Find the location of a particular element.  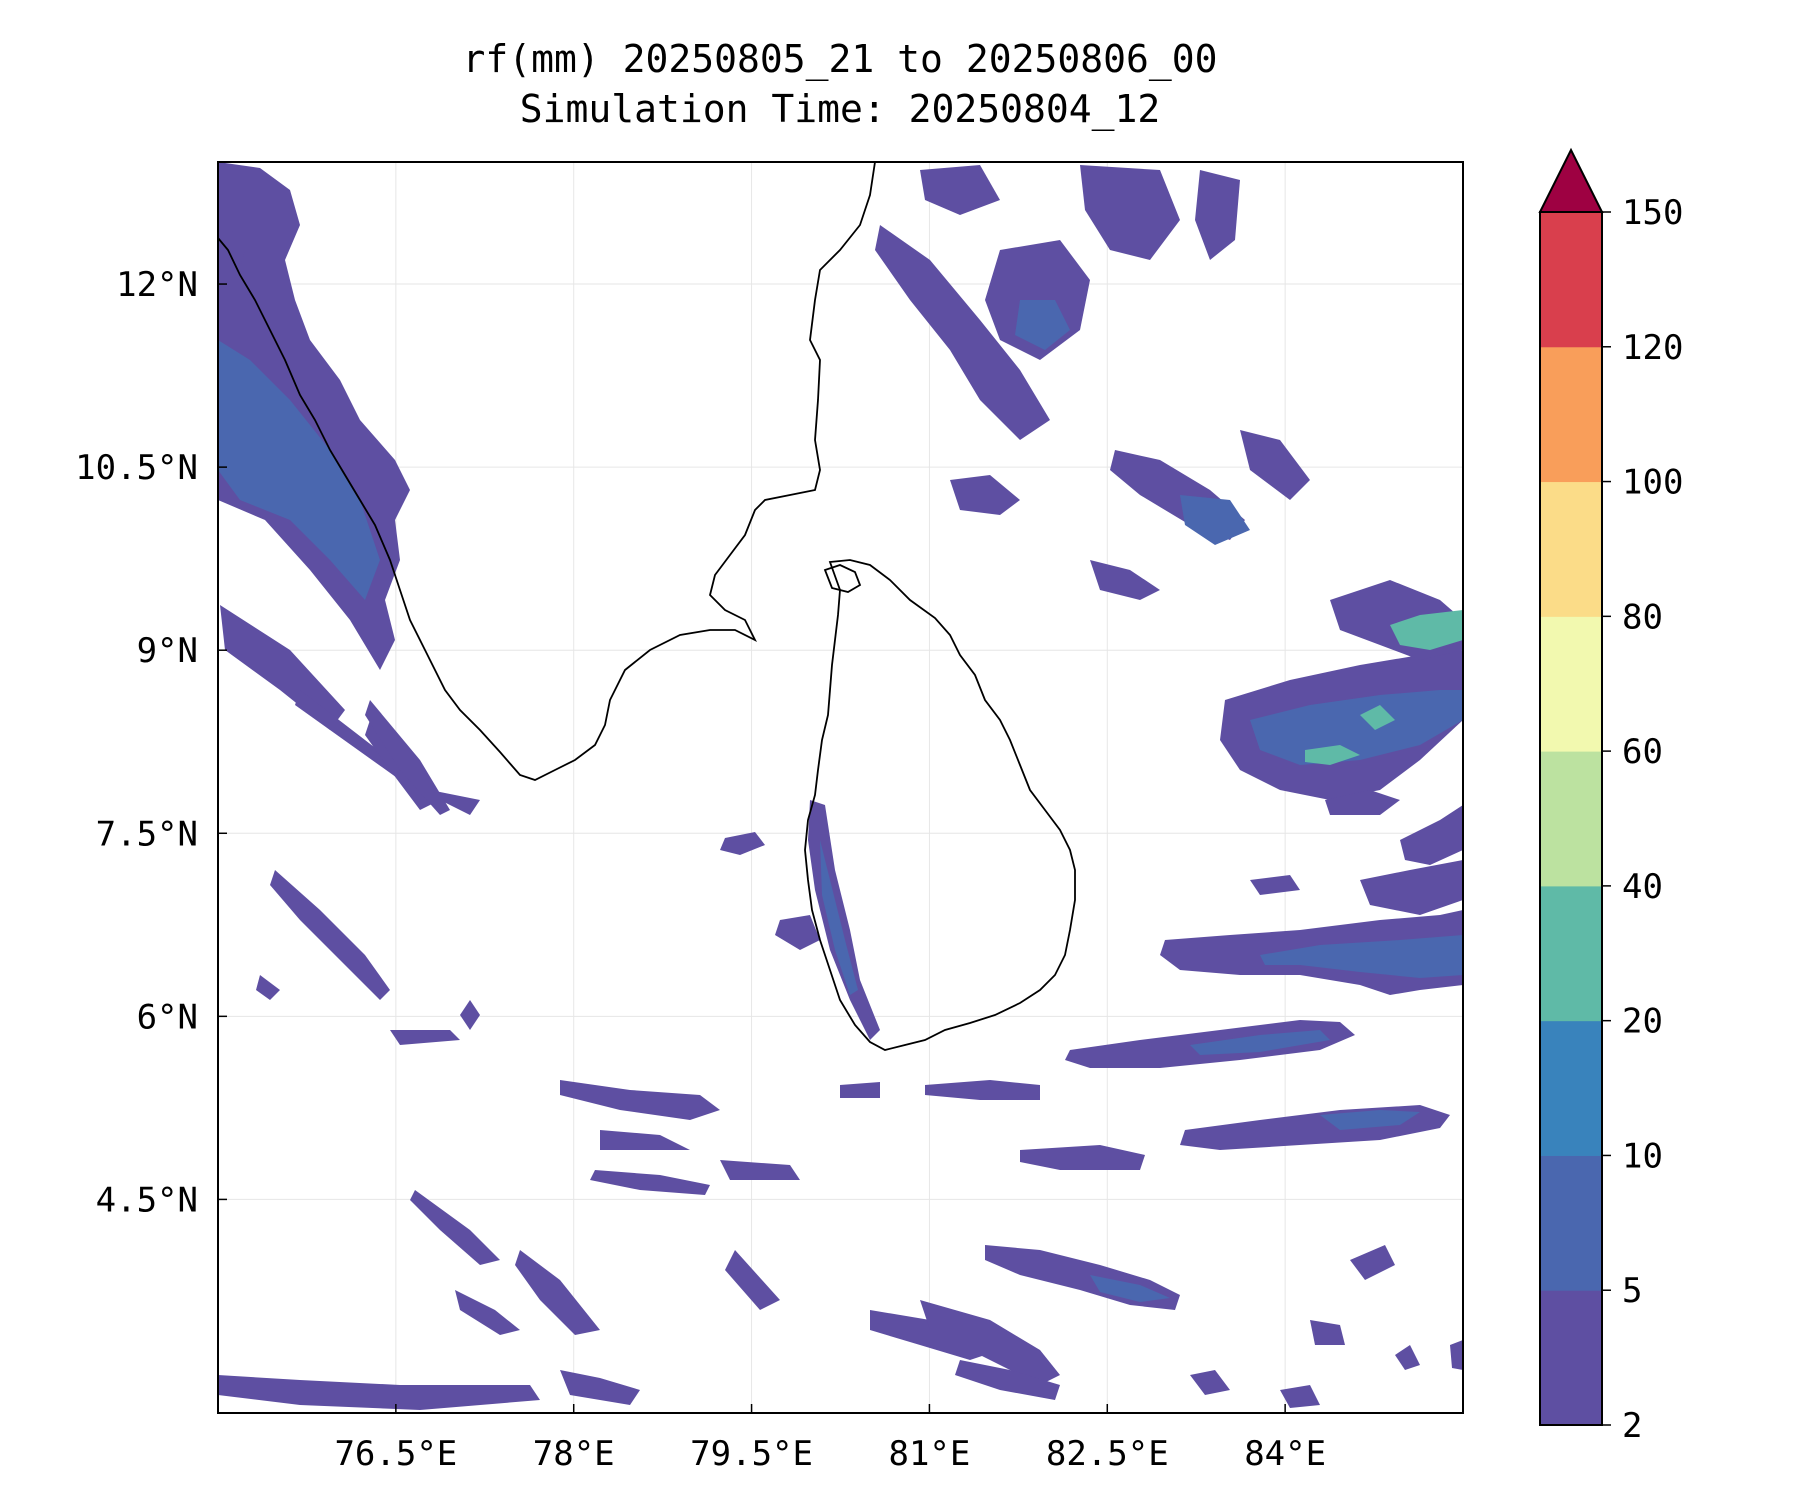

lon-axis: 76.5°E 78°E 79.5°E 81°E 82.5°E 84°E is located at coordinates (830, 1439).